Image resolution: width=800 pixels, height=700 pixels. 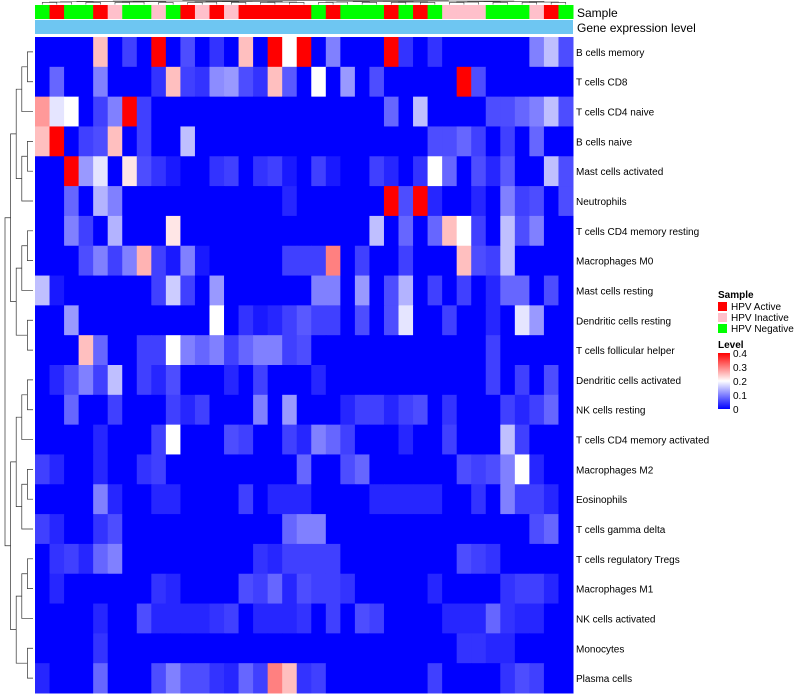 What do you see at coordinates (760, 318) in the screenshot?
I see `sample-legend-label: HPV Inactive` at bounding box center [760, 318].